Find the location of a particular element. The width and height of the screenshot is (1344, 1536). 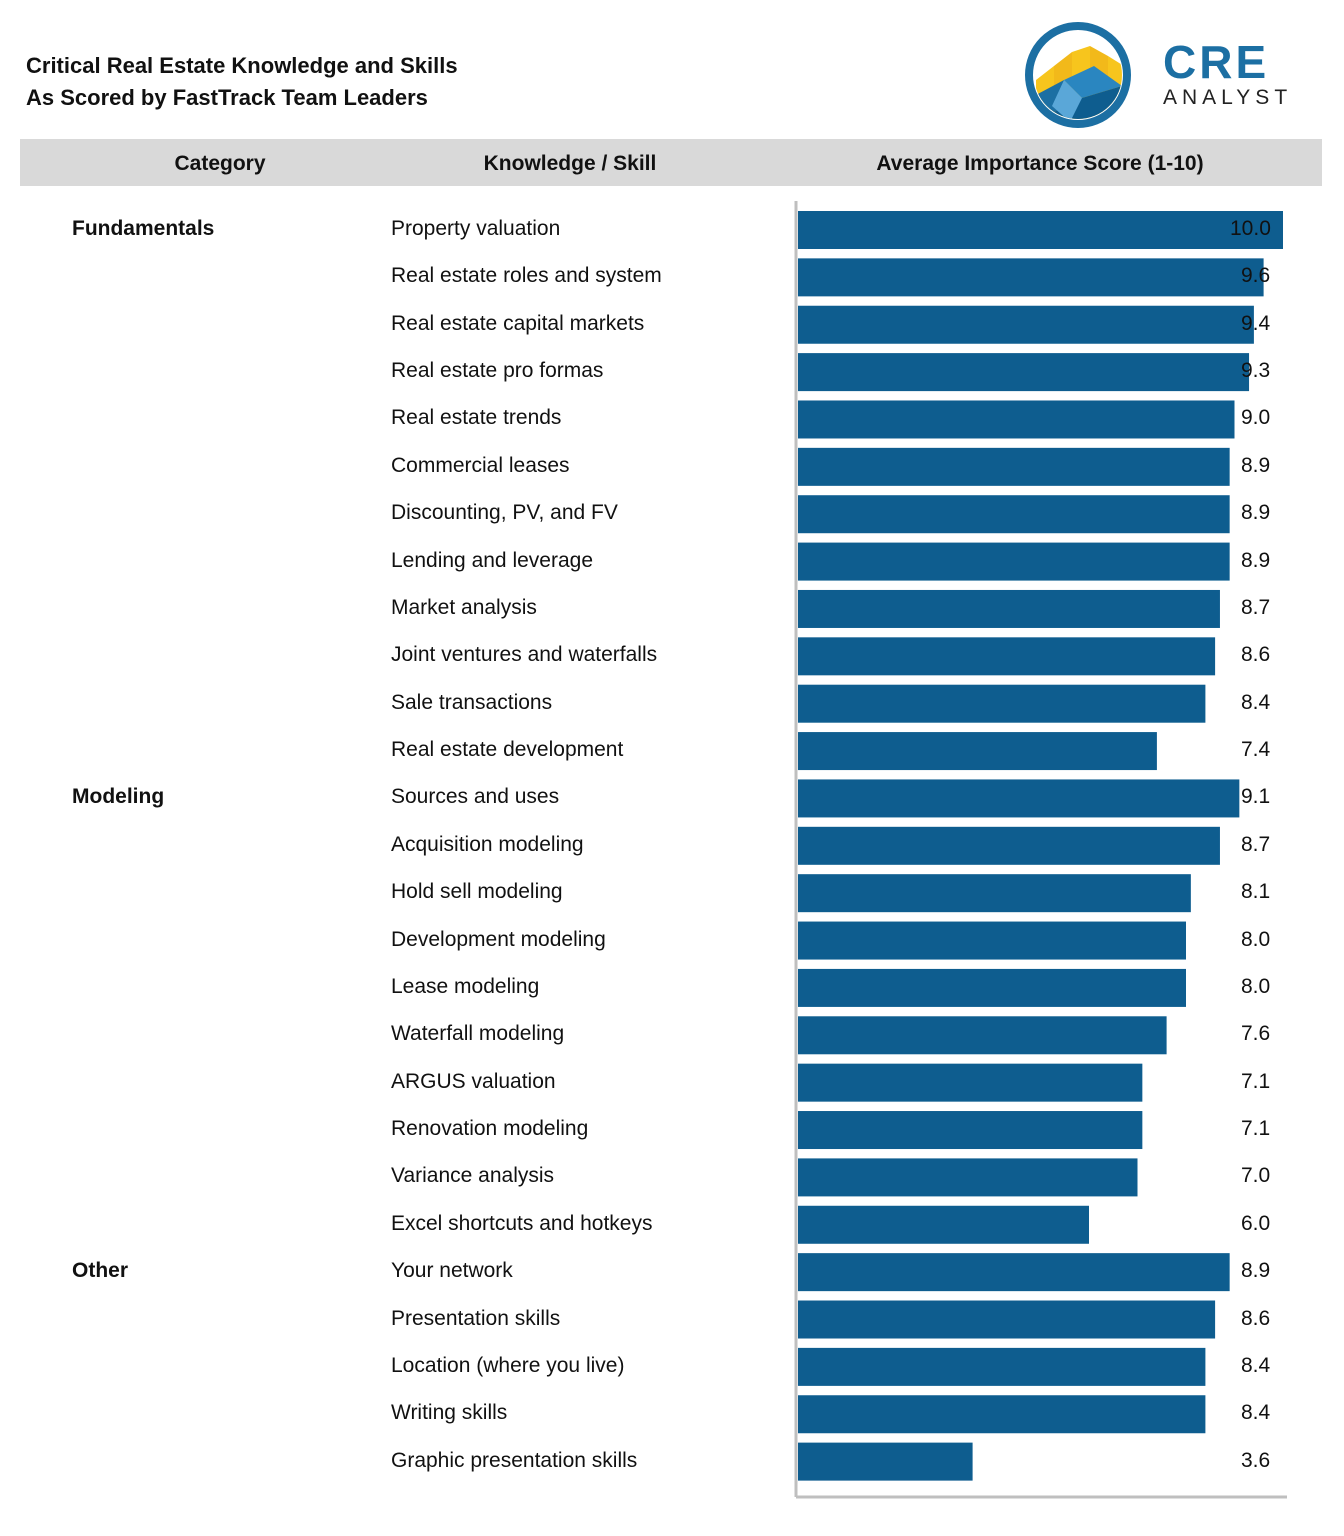

logo-brand: CRE is located at coordinates (1216, 62).